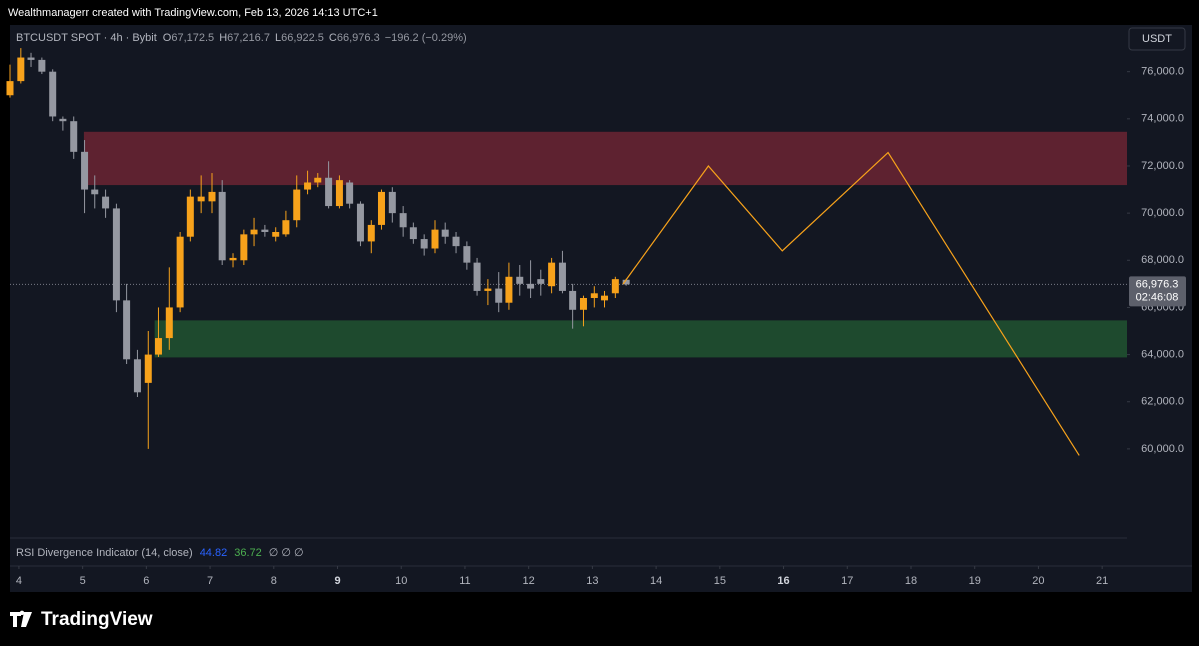  What do you see at coordinates (21, 618) in the screenshot?
I see `logo-mark` at bounding box center [21, 618].